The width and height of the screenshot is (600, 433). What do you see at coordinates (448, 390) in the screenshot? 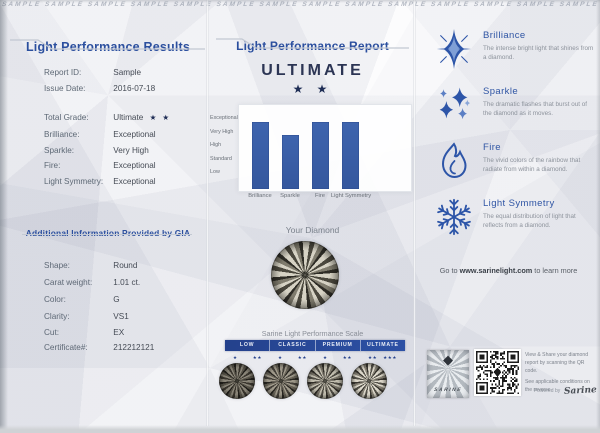
I see `holo-brand-text: SARINE` at bounding box center [448, 390].